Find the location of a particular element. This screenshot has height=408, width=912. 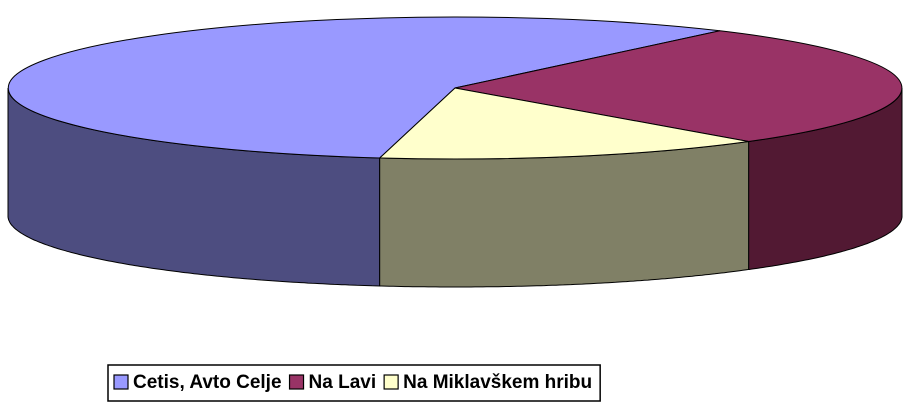

legend is located at coordinates (354, 383).